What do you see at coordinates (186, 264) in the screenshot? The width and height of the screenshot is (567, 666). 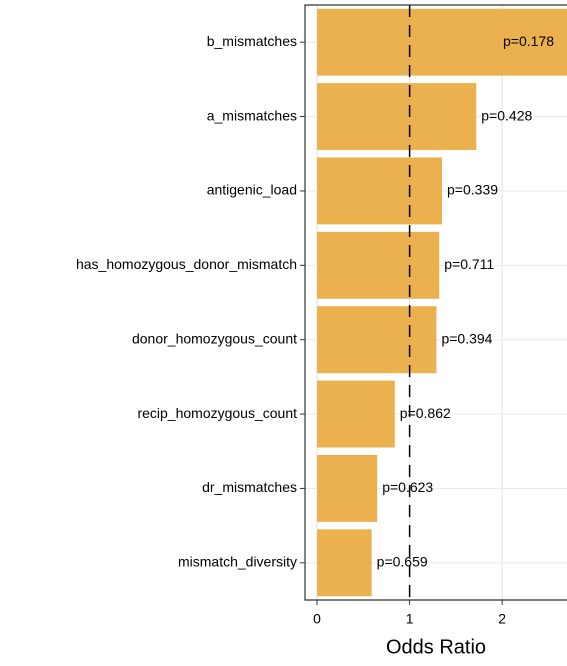 I see `y-tick-label: has_homozygous_donor_mismatch` at bounding box center [186, 264].